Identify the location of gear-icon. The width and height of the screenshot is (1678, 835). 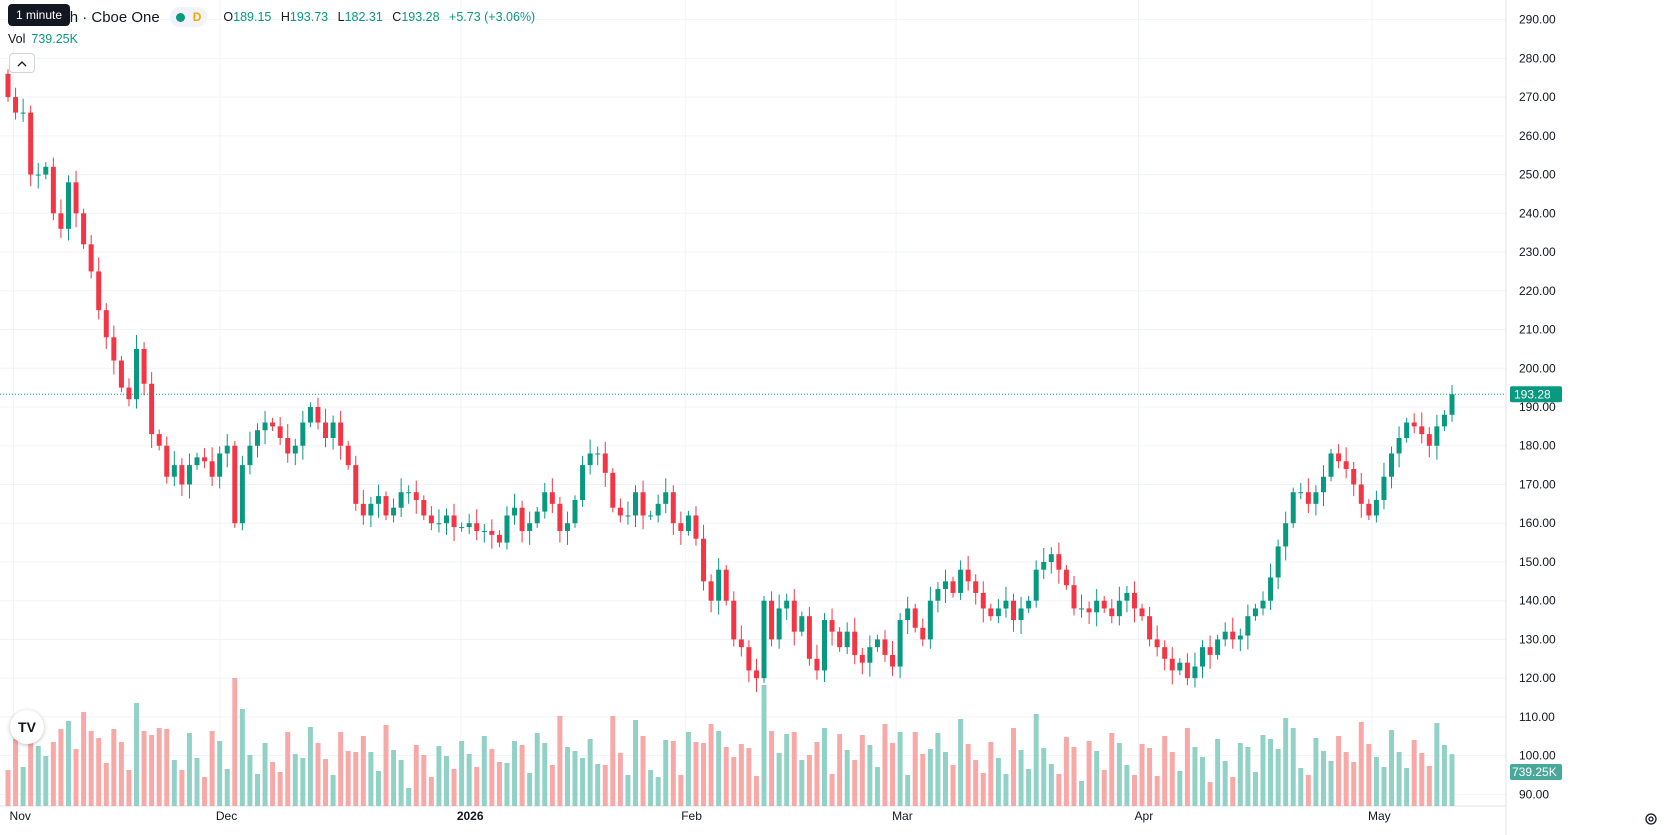
(1651, 820).